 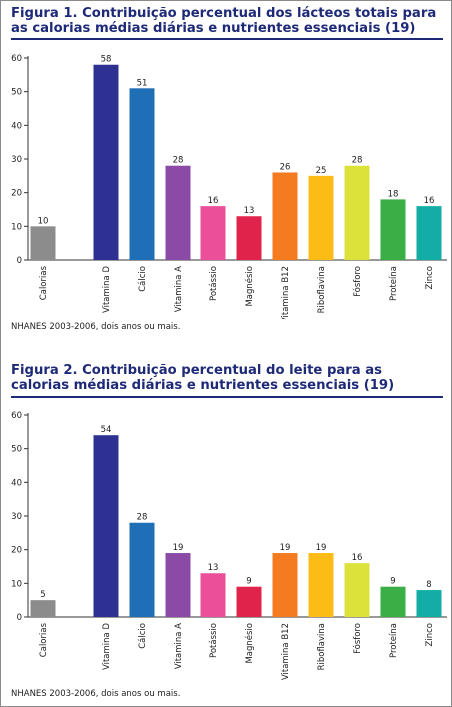 What do you see at coordinates (106, 60) in the screenshot?
I see `bar-value-label: 58` at bounding box center [106, 60].